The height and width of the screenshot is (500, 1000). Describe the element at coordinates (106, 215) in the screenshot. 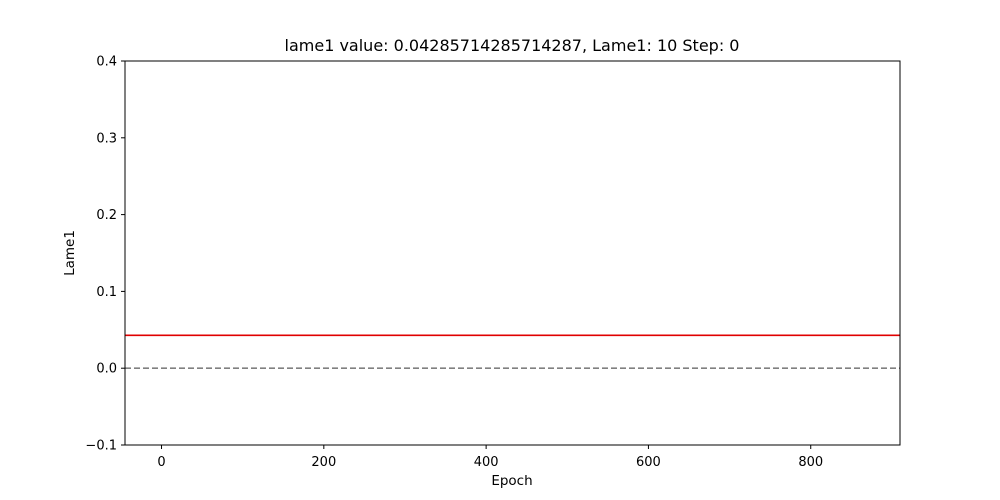

I see `y-tick-label: 0.2` at that location.